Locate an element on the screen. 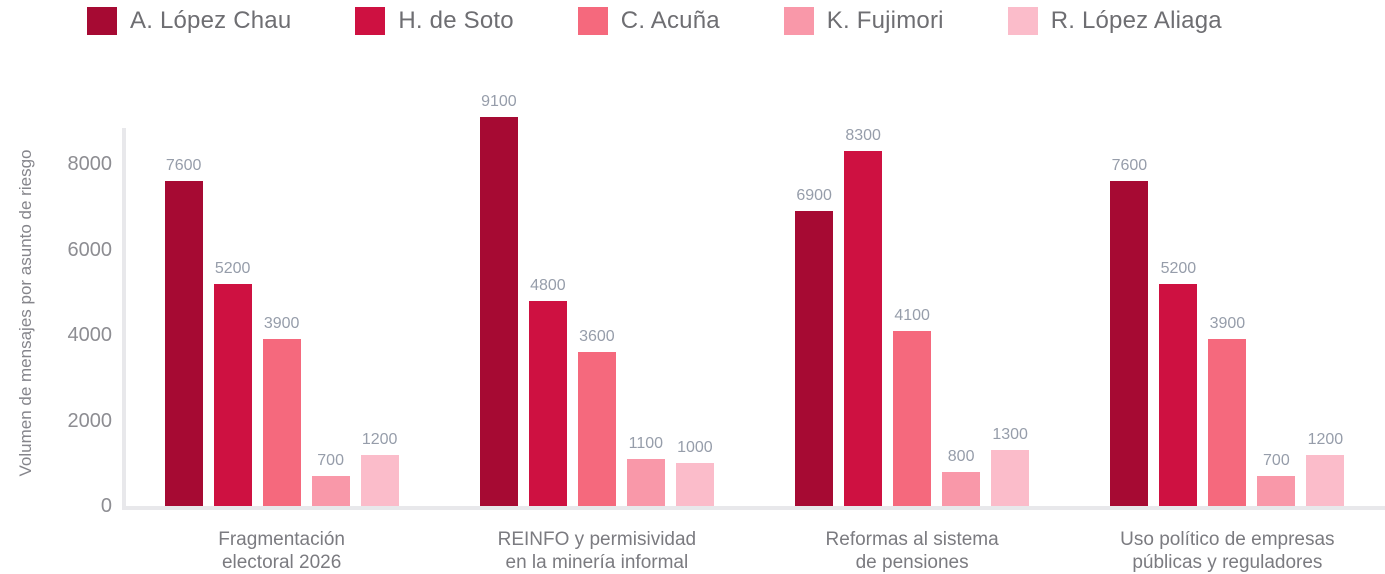  x-category-label-line: Fragmentación is located at coordinates (281, 539).